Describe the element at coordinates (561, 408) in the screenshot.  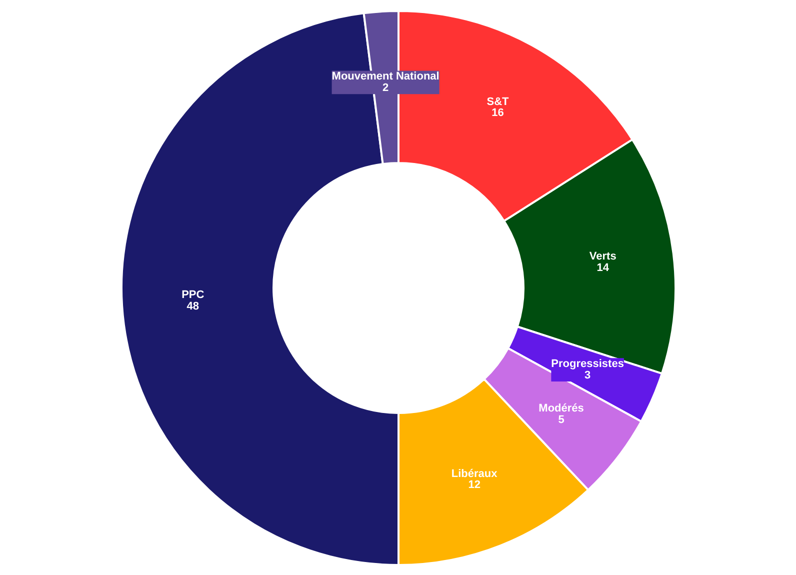
I see `slice-label: Modérés` at that location.